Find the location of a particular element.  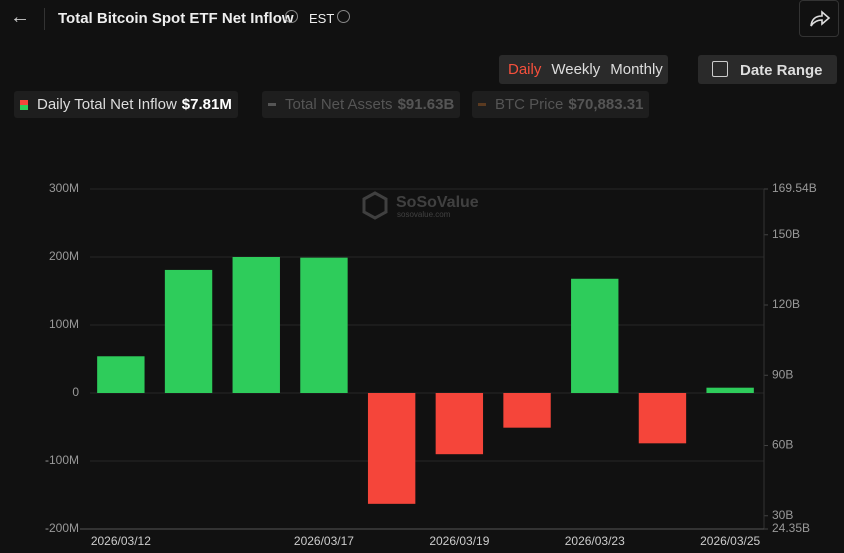

legend-item: Total Net Assets $91.63B is located at coordinates (361, 104).